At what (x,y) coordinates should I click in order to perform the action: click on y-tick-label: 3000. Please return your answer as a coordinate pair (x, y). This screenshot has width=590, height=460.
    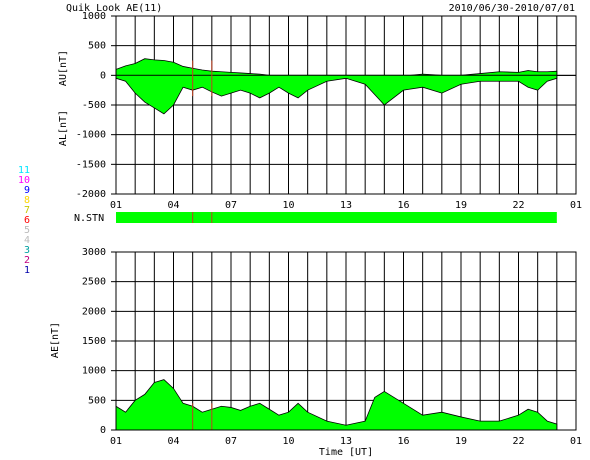
    Looking at the image, I should click on (94, 252).